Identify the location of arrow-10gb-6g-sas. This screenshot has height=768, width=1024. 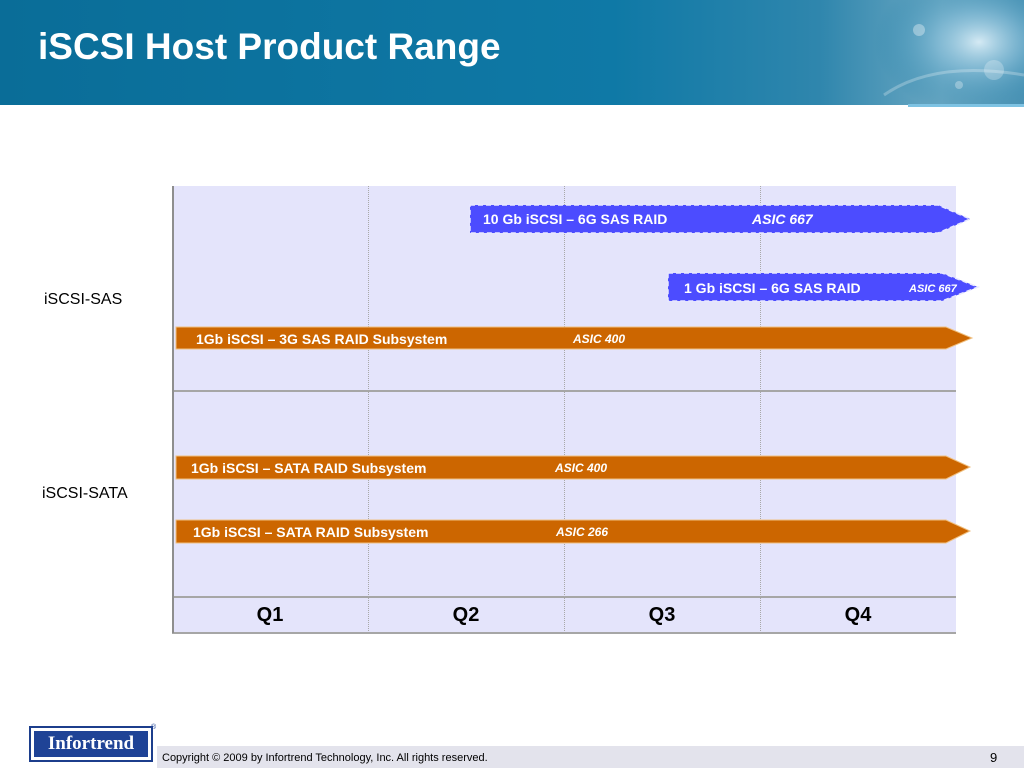
(720, 219).